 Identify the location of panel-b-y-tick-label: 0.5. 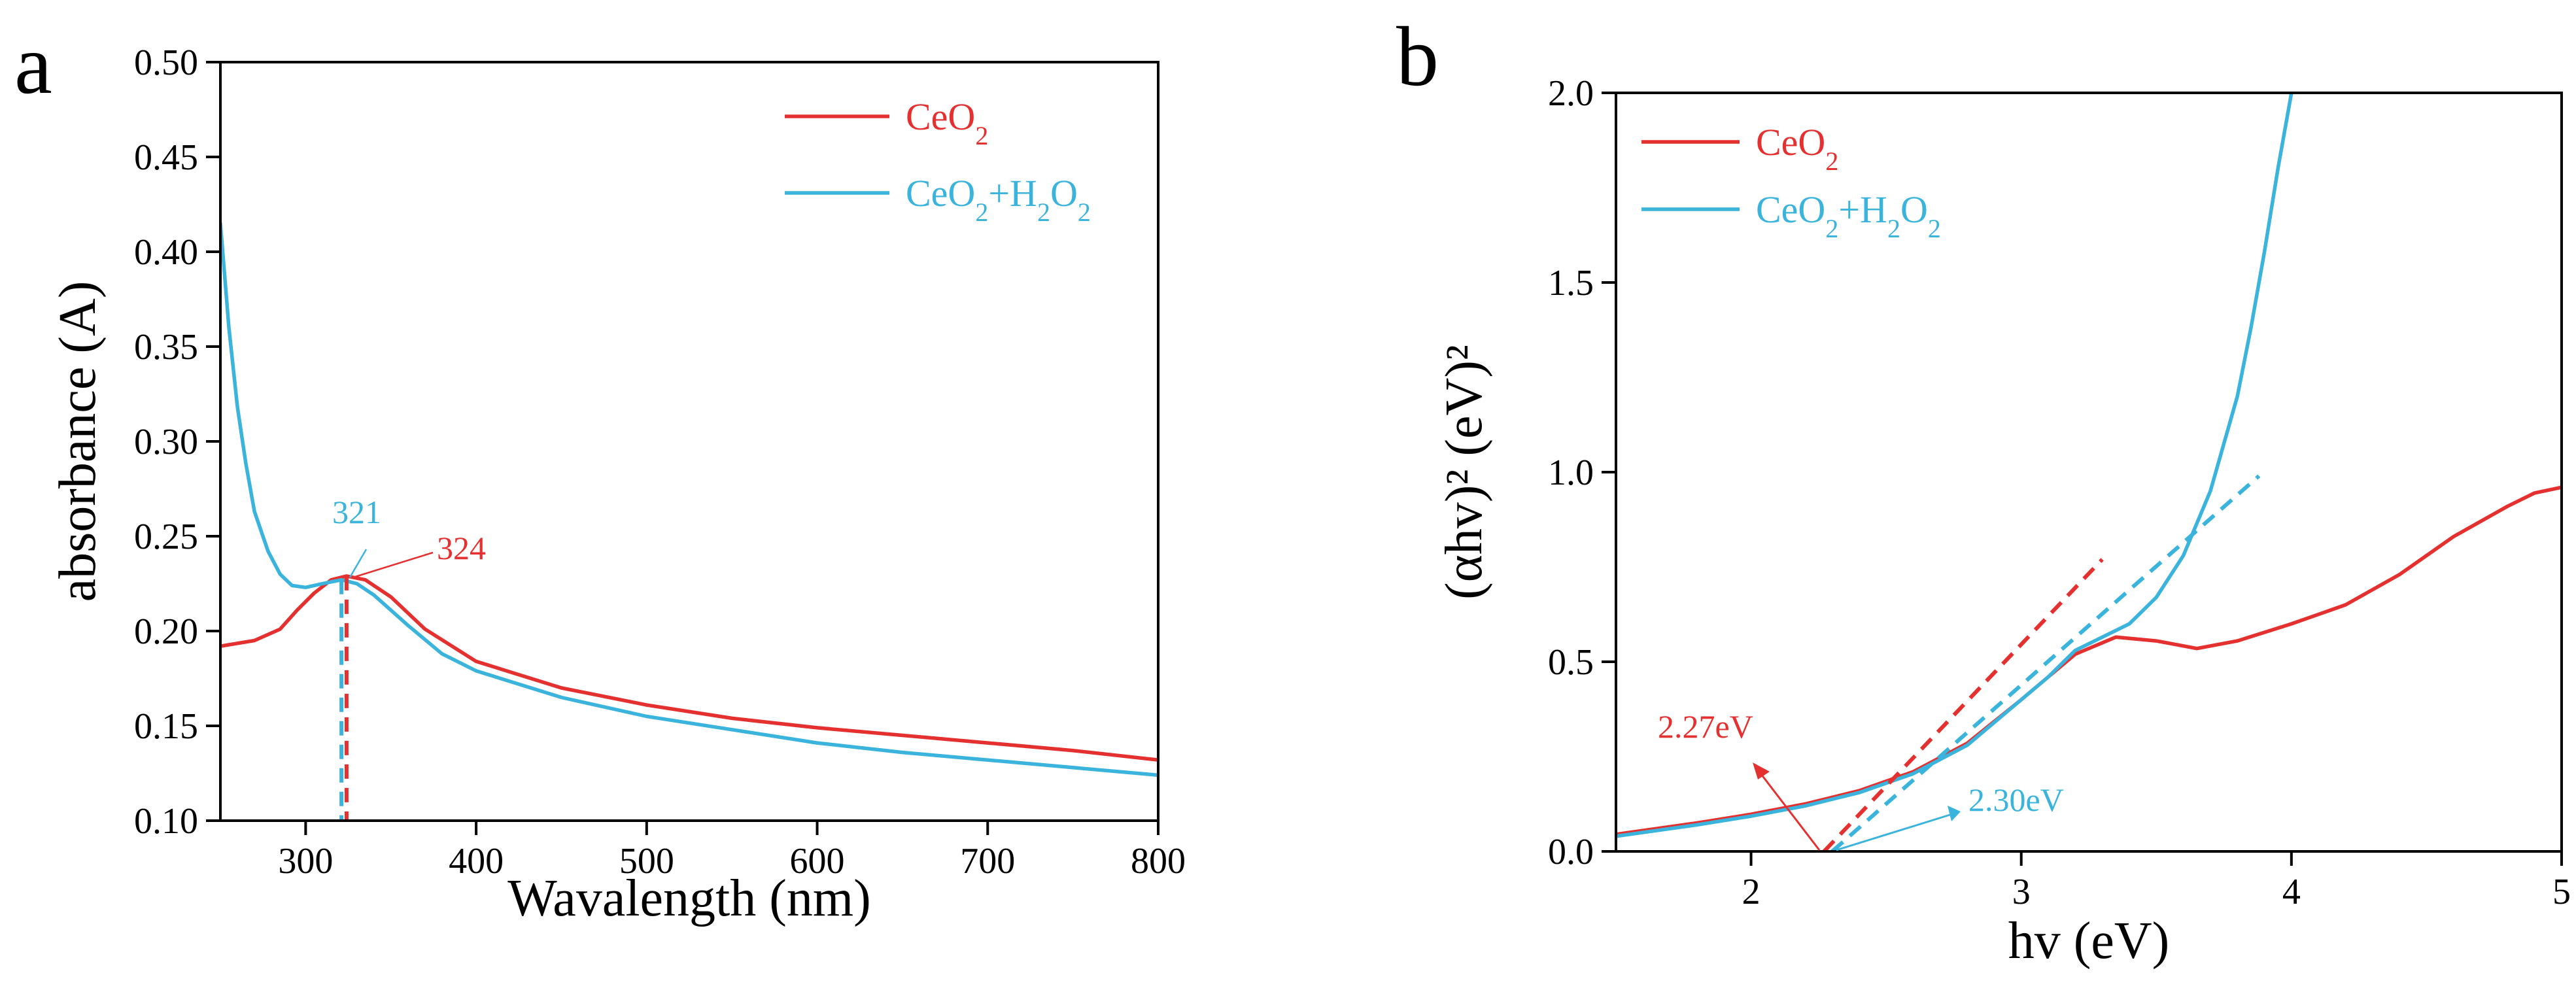
(1571, 662).